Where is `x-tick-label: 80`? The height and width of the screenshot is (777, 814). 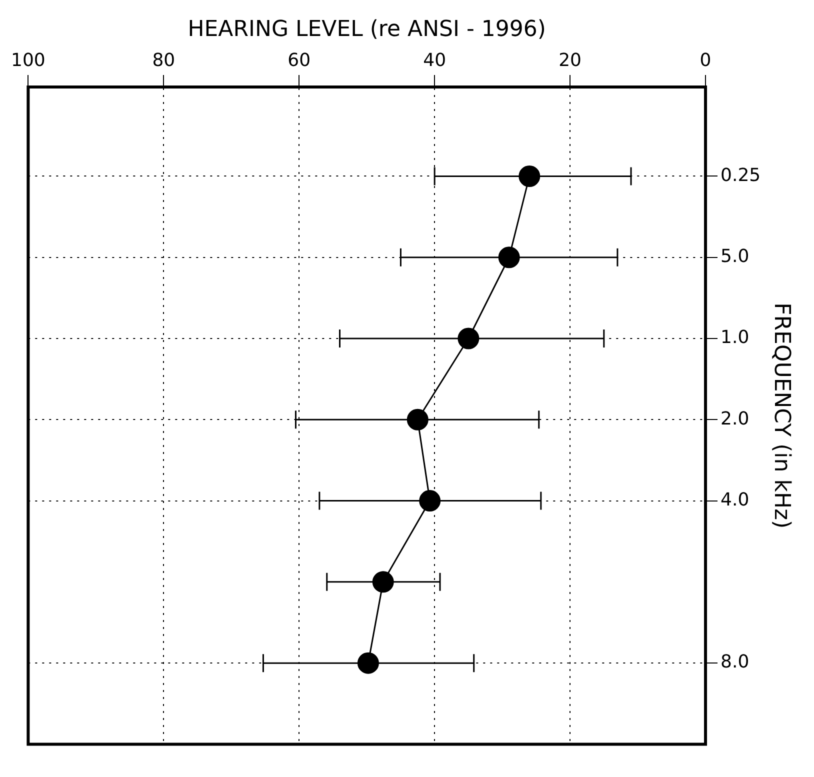 x-tick-label: 80 is located at coordinates (164, 60).